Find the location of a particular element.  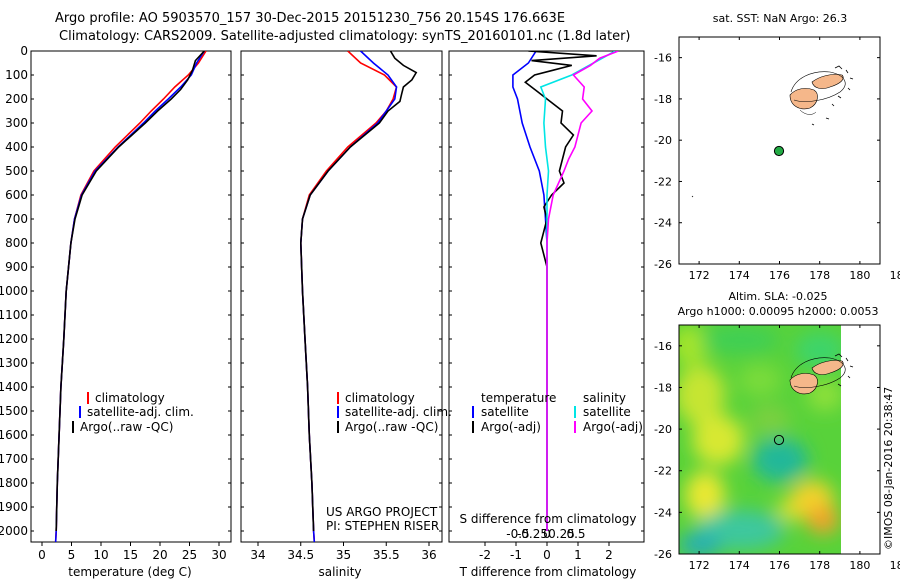

depth-tick-label: 1200 is located at coordinates (14, 339).